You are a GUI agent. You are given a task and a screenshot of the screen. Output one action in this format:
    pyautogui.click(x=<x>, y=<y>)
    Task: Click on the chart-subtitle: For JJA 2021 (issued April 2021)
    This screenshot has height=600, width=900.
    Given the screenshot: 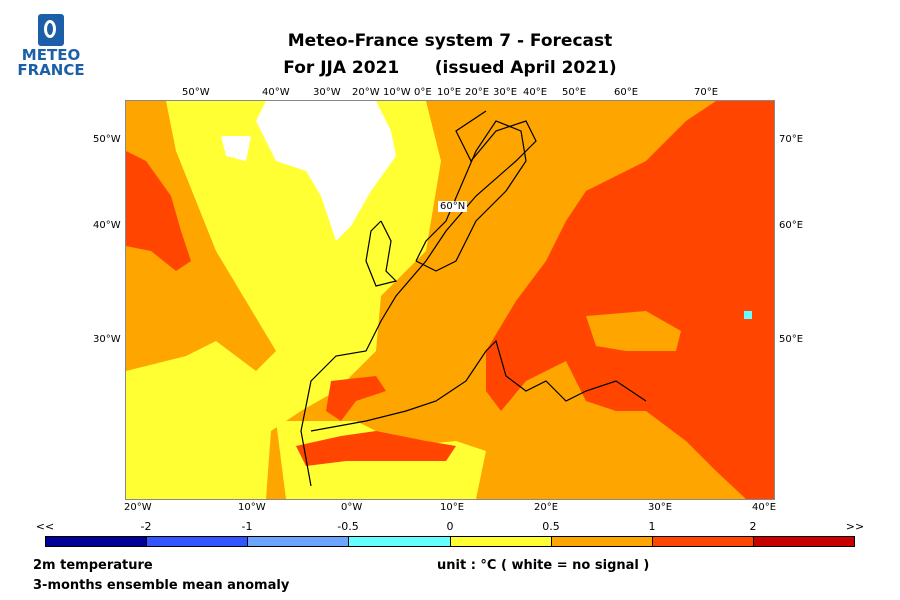 What is the action you would take?
    pyautogui.click(x=450, y=68)
    